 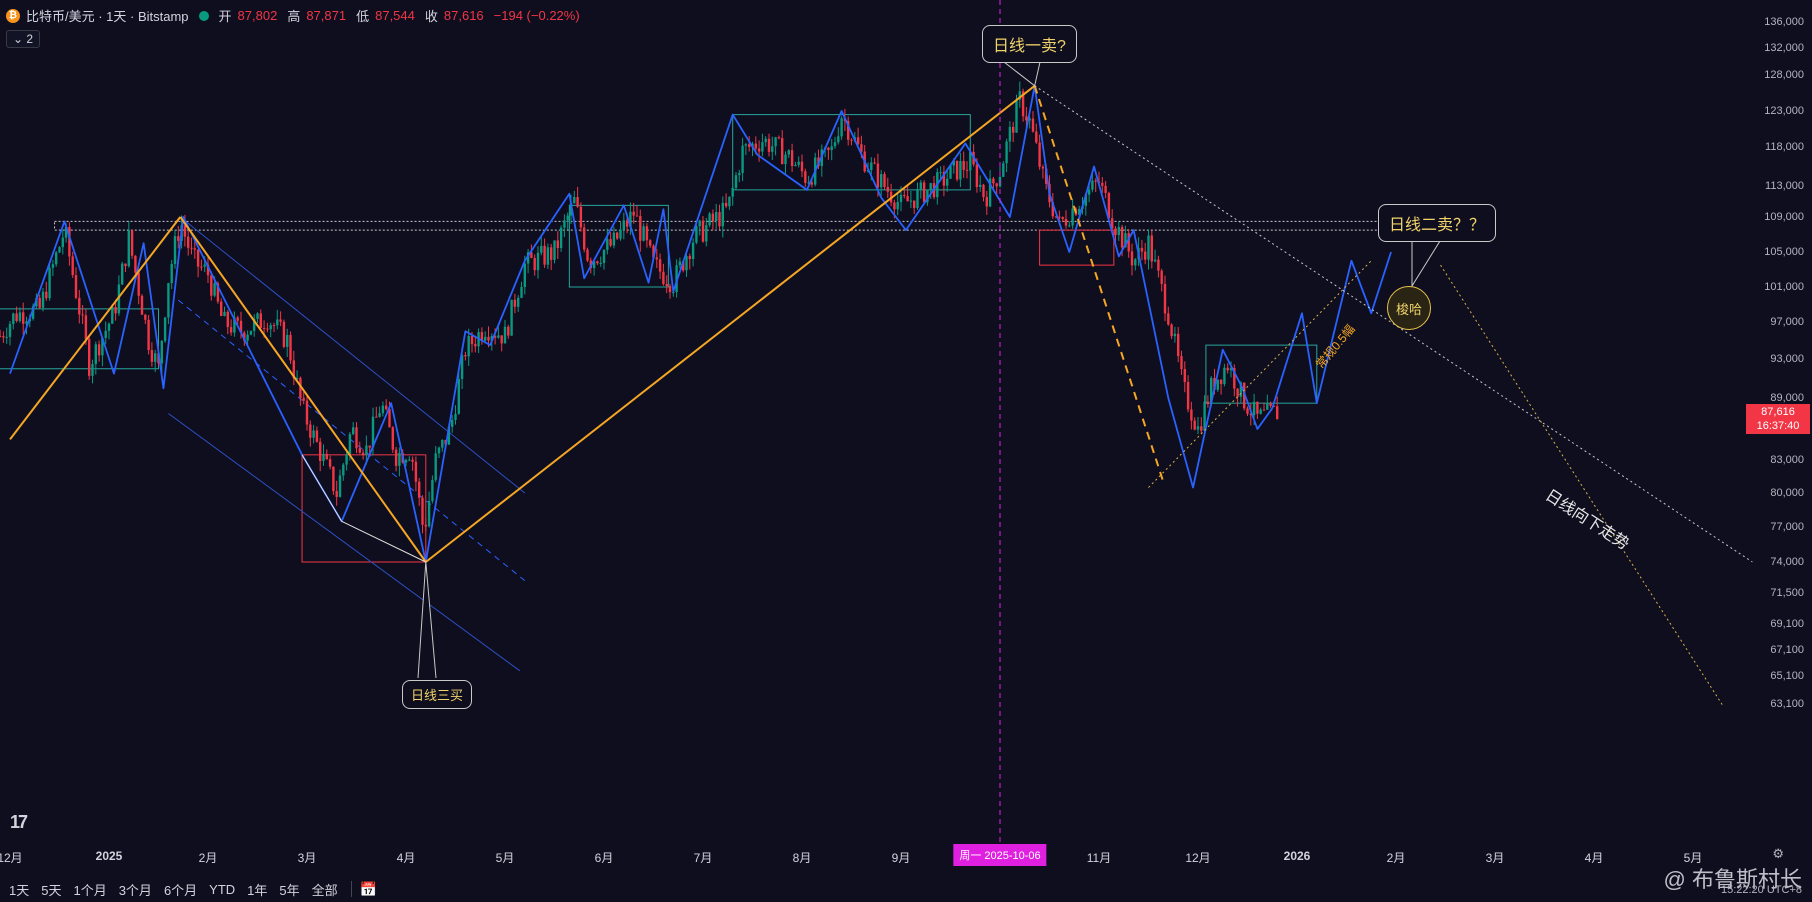 I want to click on timeframe-button: YTD, so click(x=222, y=889).